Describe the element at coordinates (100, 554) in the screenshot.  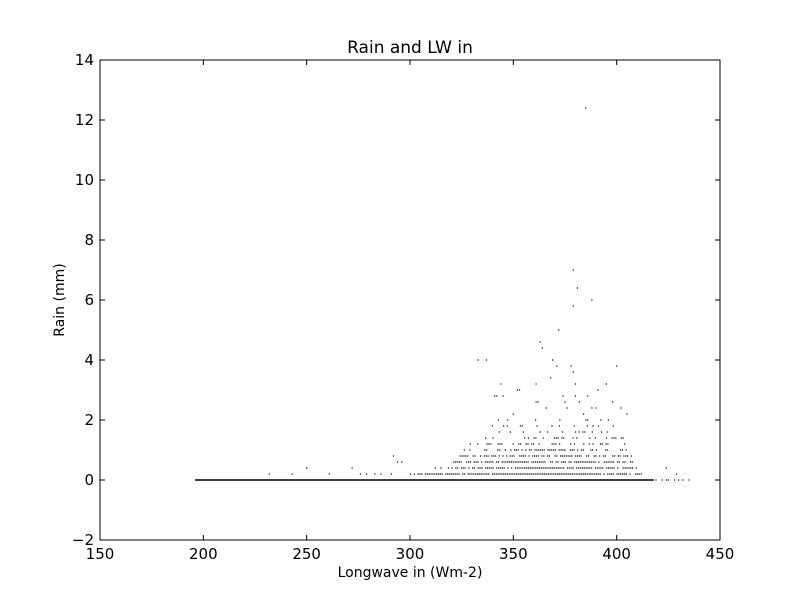
I see `x-tick-label: 150` at that location.